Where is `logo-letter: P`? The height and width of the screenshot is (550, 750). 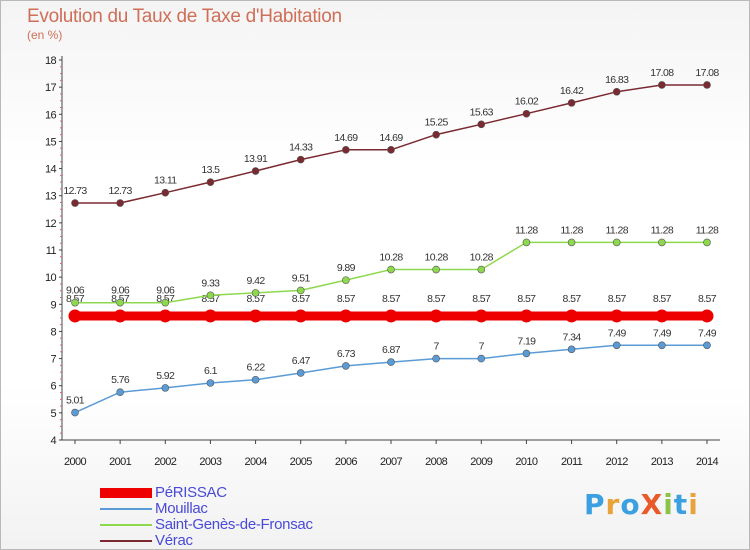 logo-letter: P is located at coordinates (595, 504).